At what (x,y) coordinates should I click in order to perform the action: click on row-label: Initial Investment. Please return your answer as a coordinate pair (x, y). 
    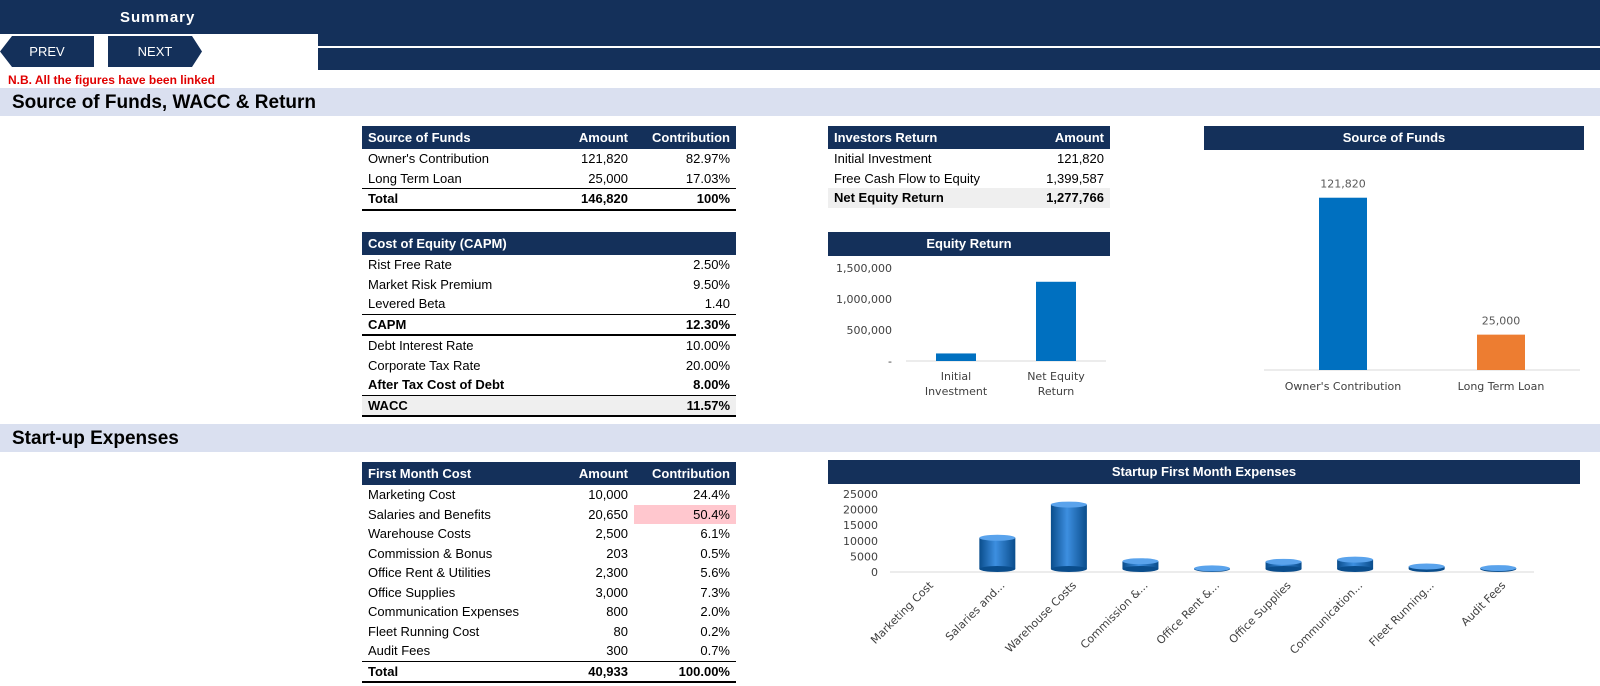
    Looking at the image, I should click on (883, 159).